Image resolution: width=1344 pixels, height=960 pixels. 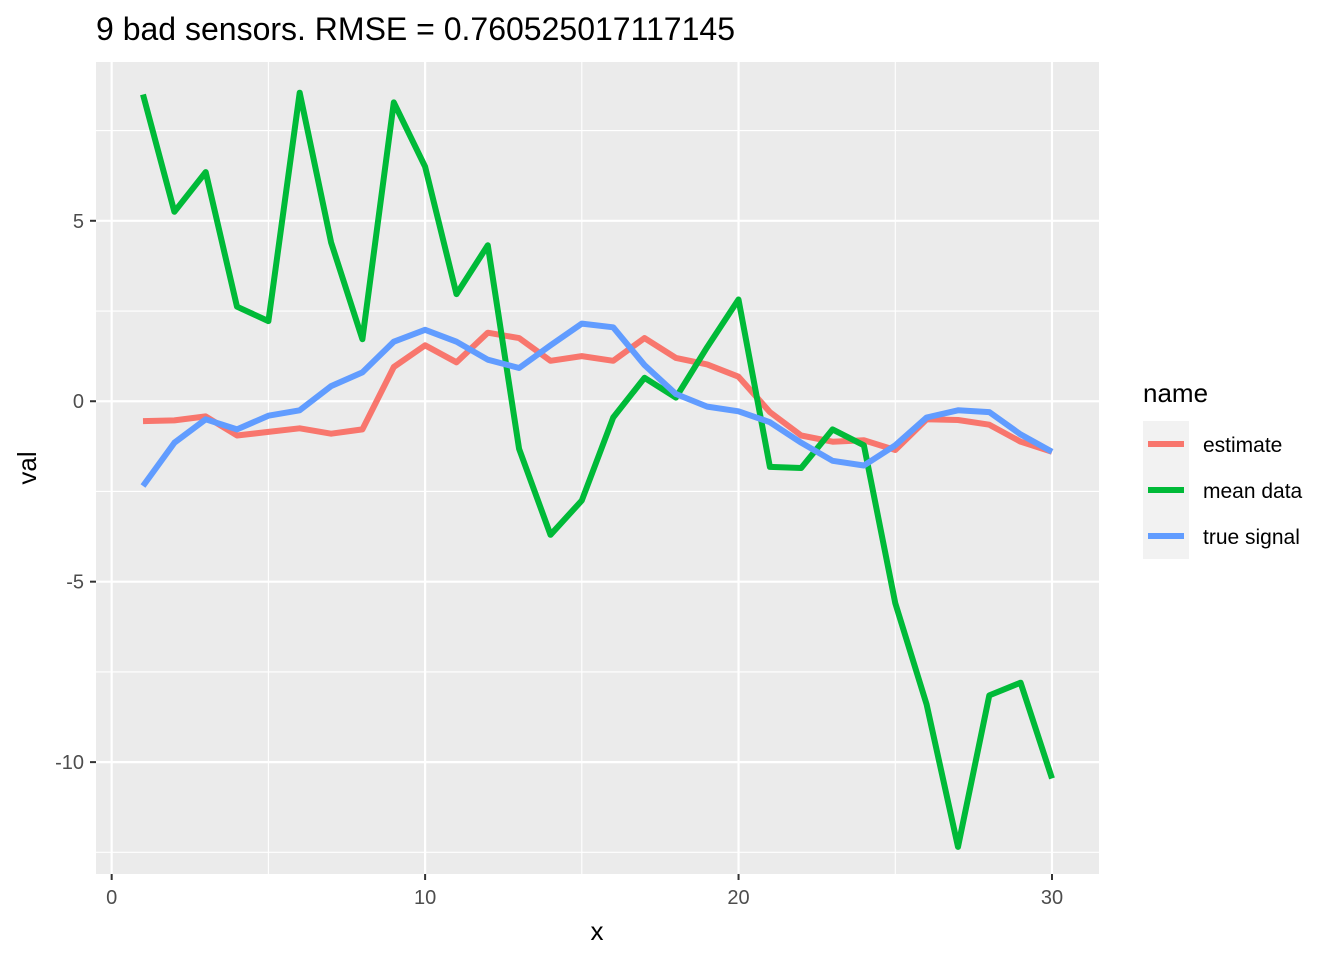 I want to click on x-tick-label: 0, so click(x=111, y=898).